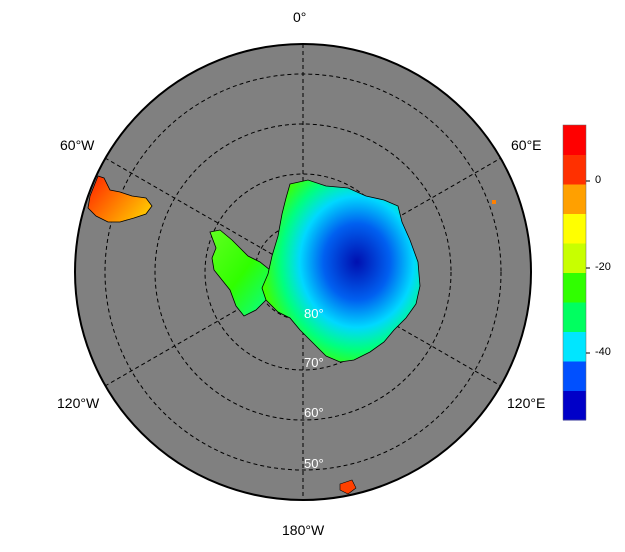 This screenshot has width=625, height=552. Describe the element at coordinates (526, 403) in the screenshot. I see `lon-label-120e: 120°E` at that location.